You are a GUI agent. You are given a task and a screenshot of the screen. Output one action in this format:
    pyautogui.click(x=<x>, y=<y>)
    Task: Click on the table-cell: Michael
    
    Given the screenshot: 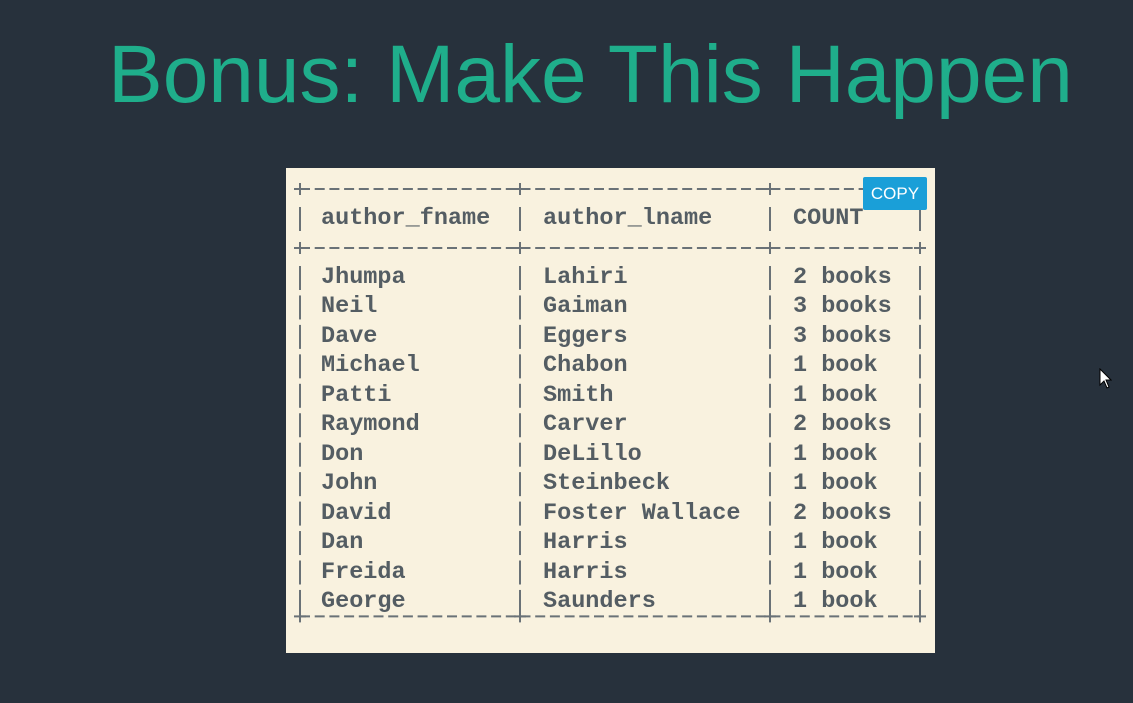 What is the action you would take?
    pyautogui.click(x=370, y=366)
    